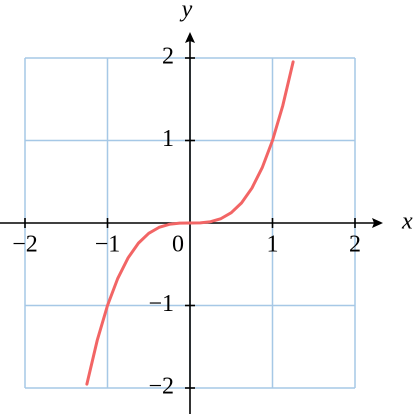  Describe the element at coordinates (186, 11) in the screenshot. I see `y-axis-label: y` at that location.